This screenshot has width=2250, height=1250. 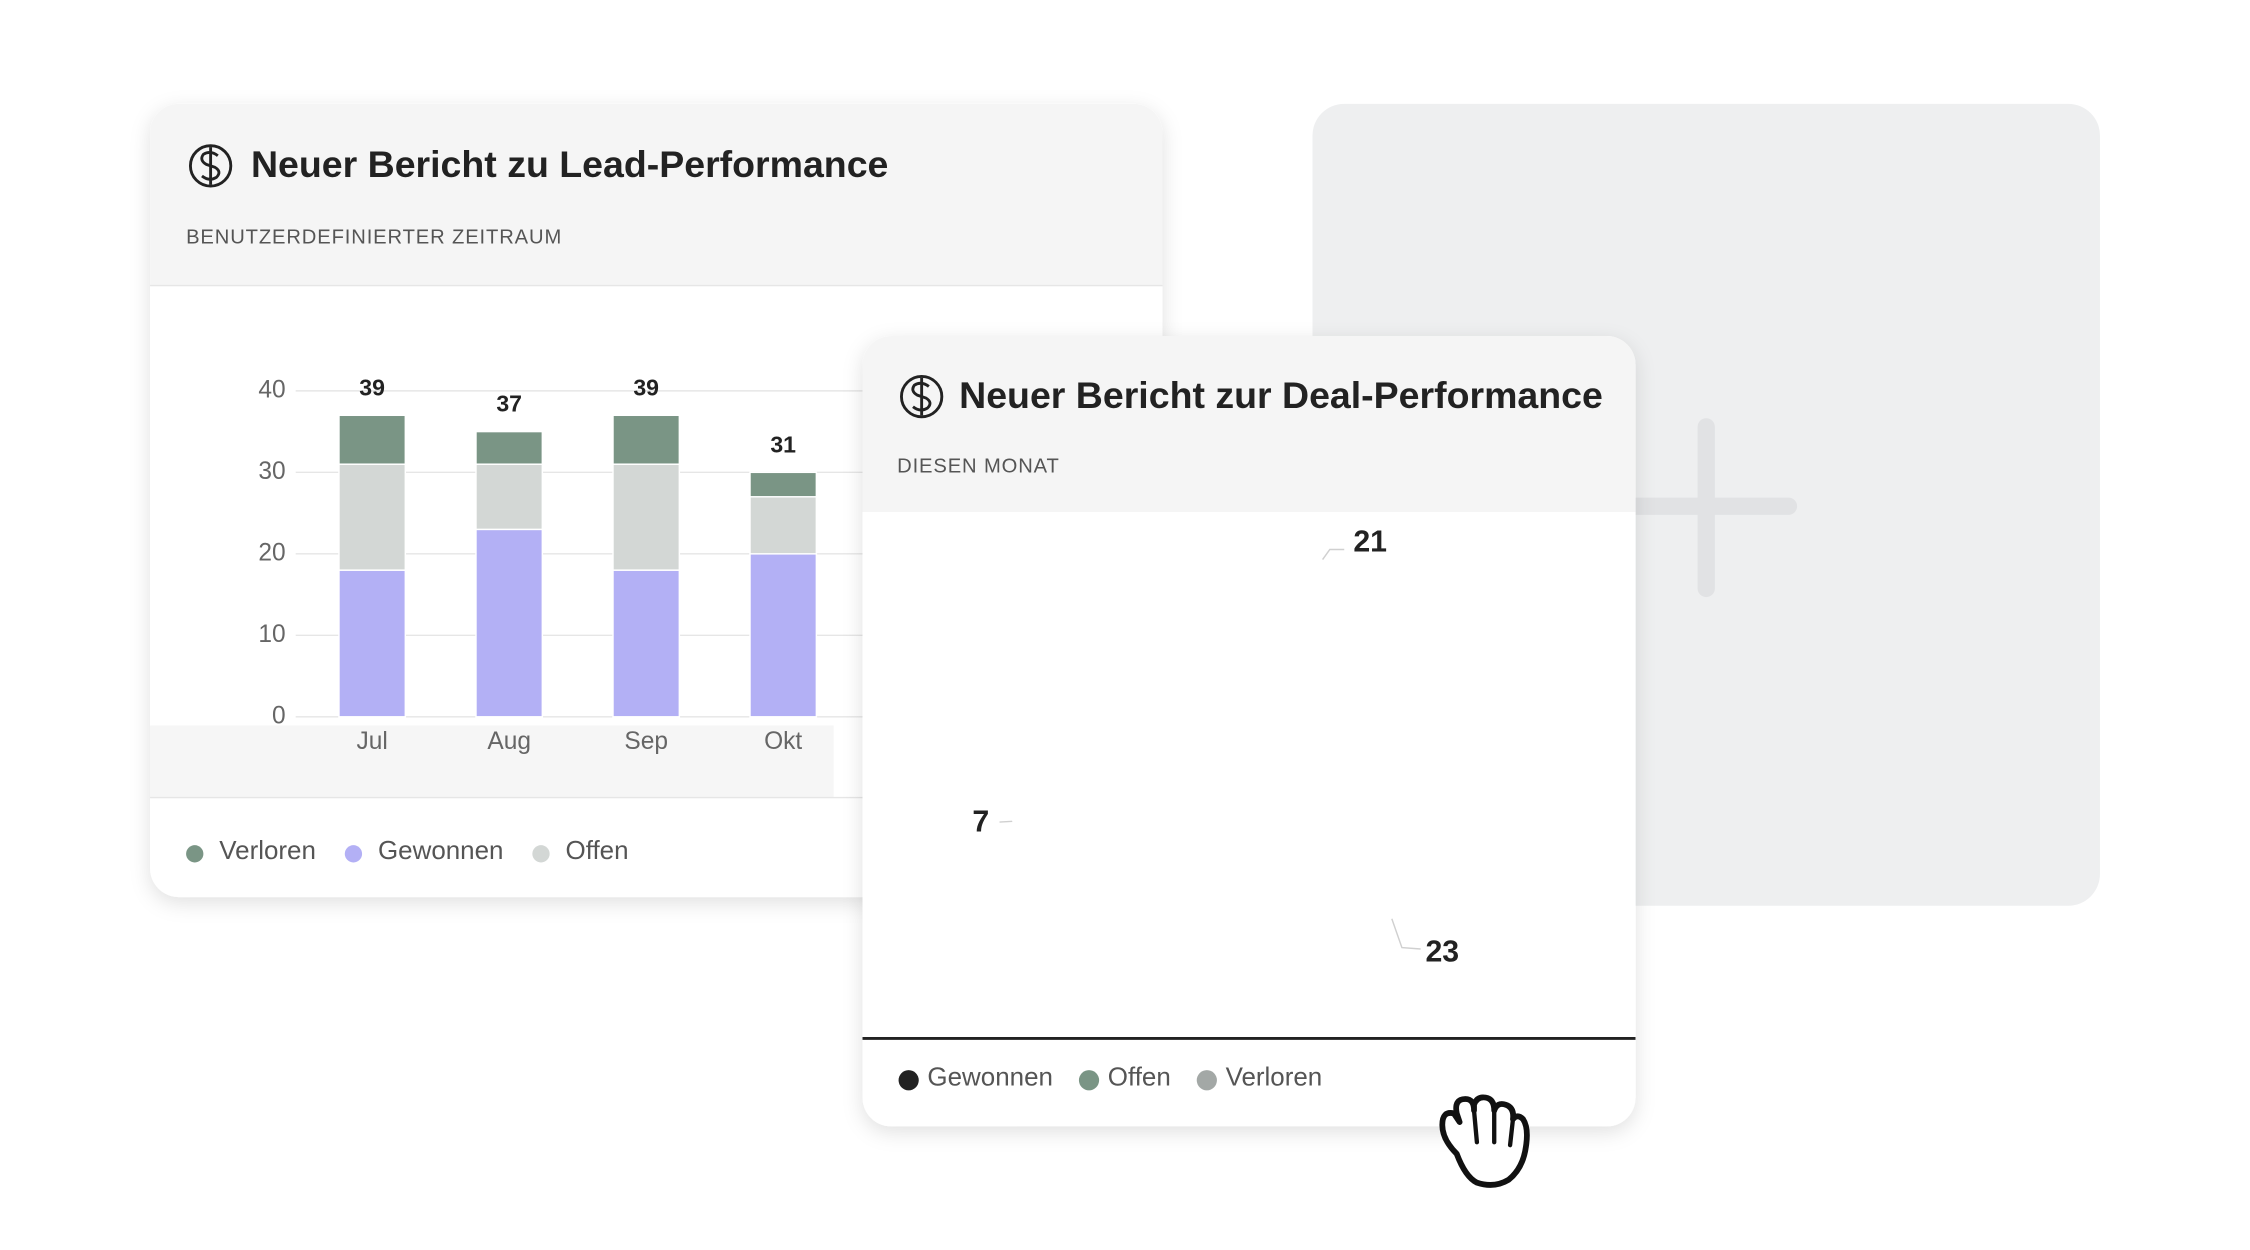 I want to click on x-tick-label: Jul, so click(x=371, y=741).